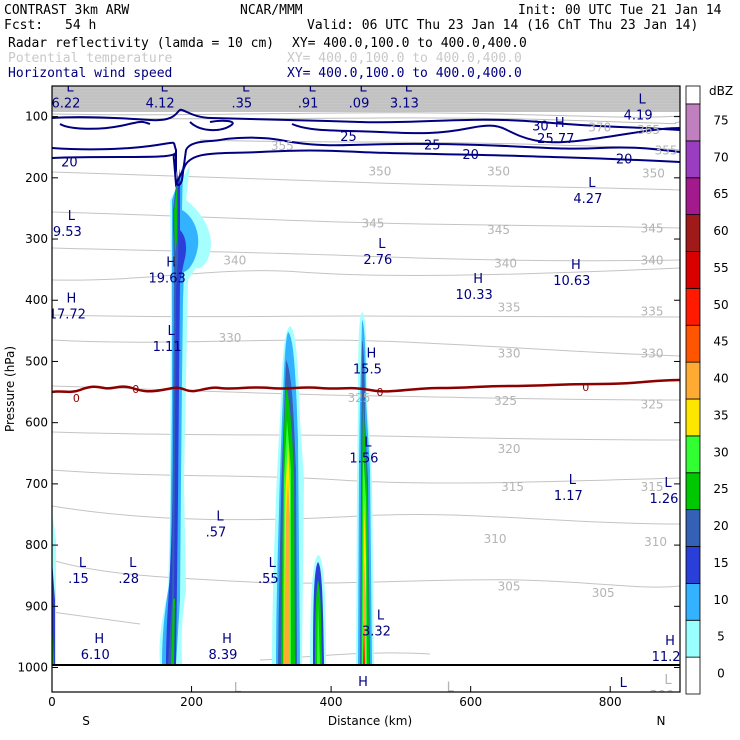 Image resolution: width=740 pixels, height=740 pixels. I want to click on extremum-value: 11.2, so click(666, 657).